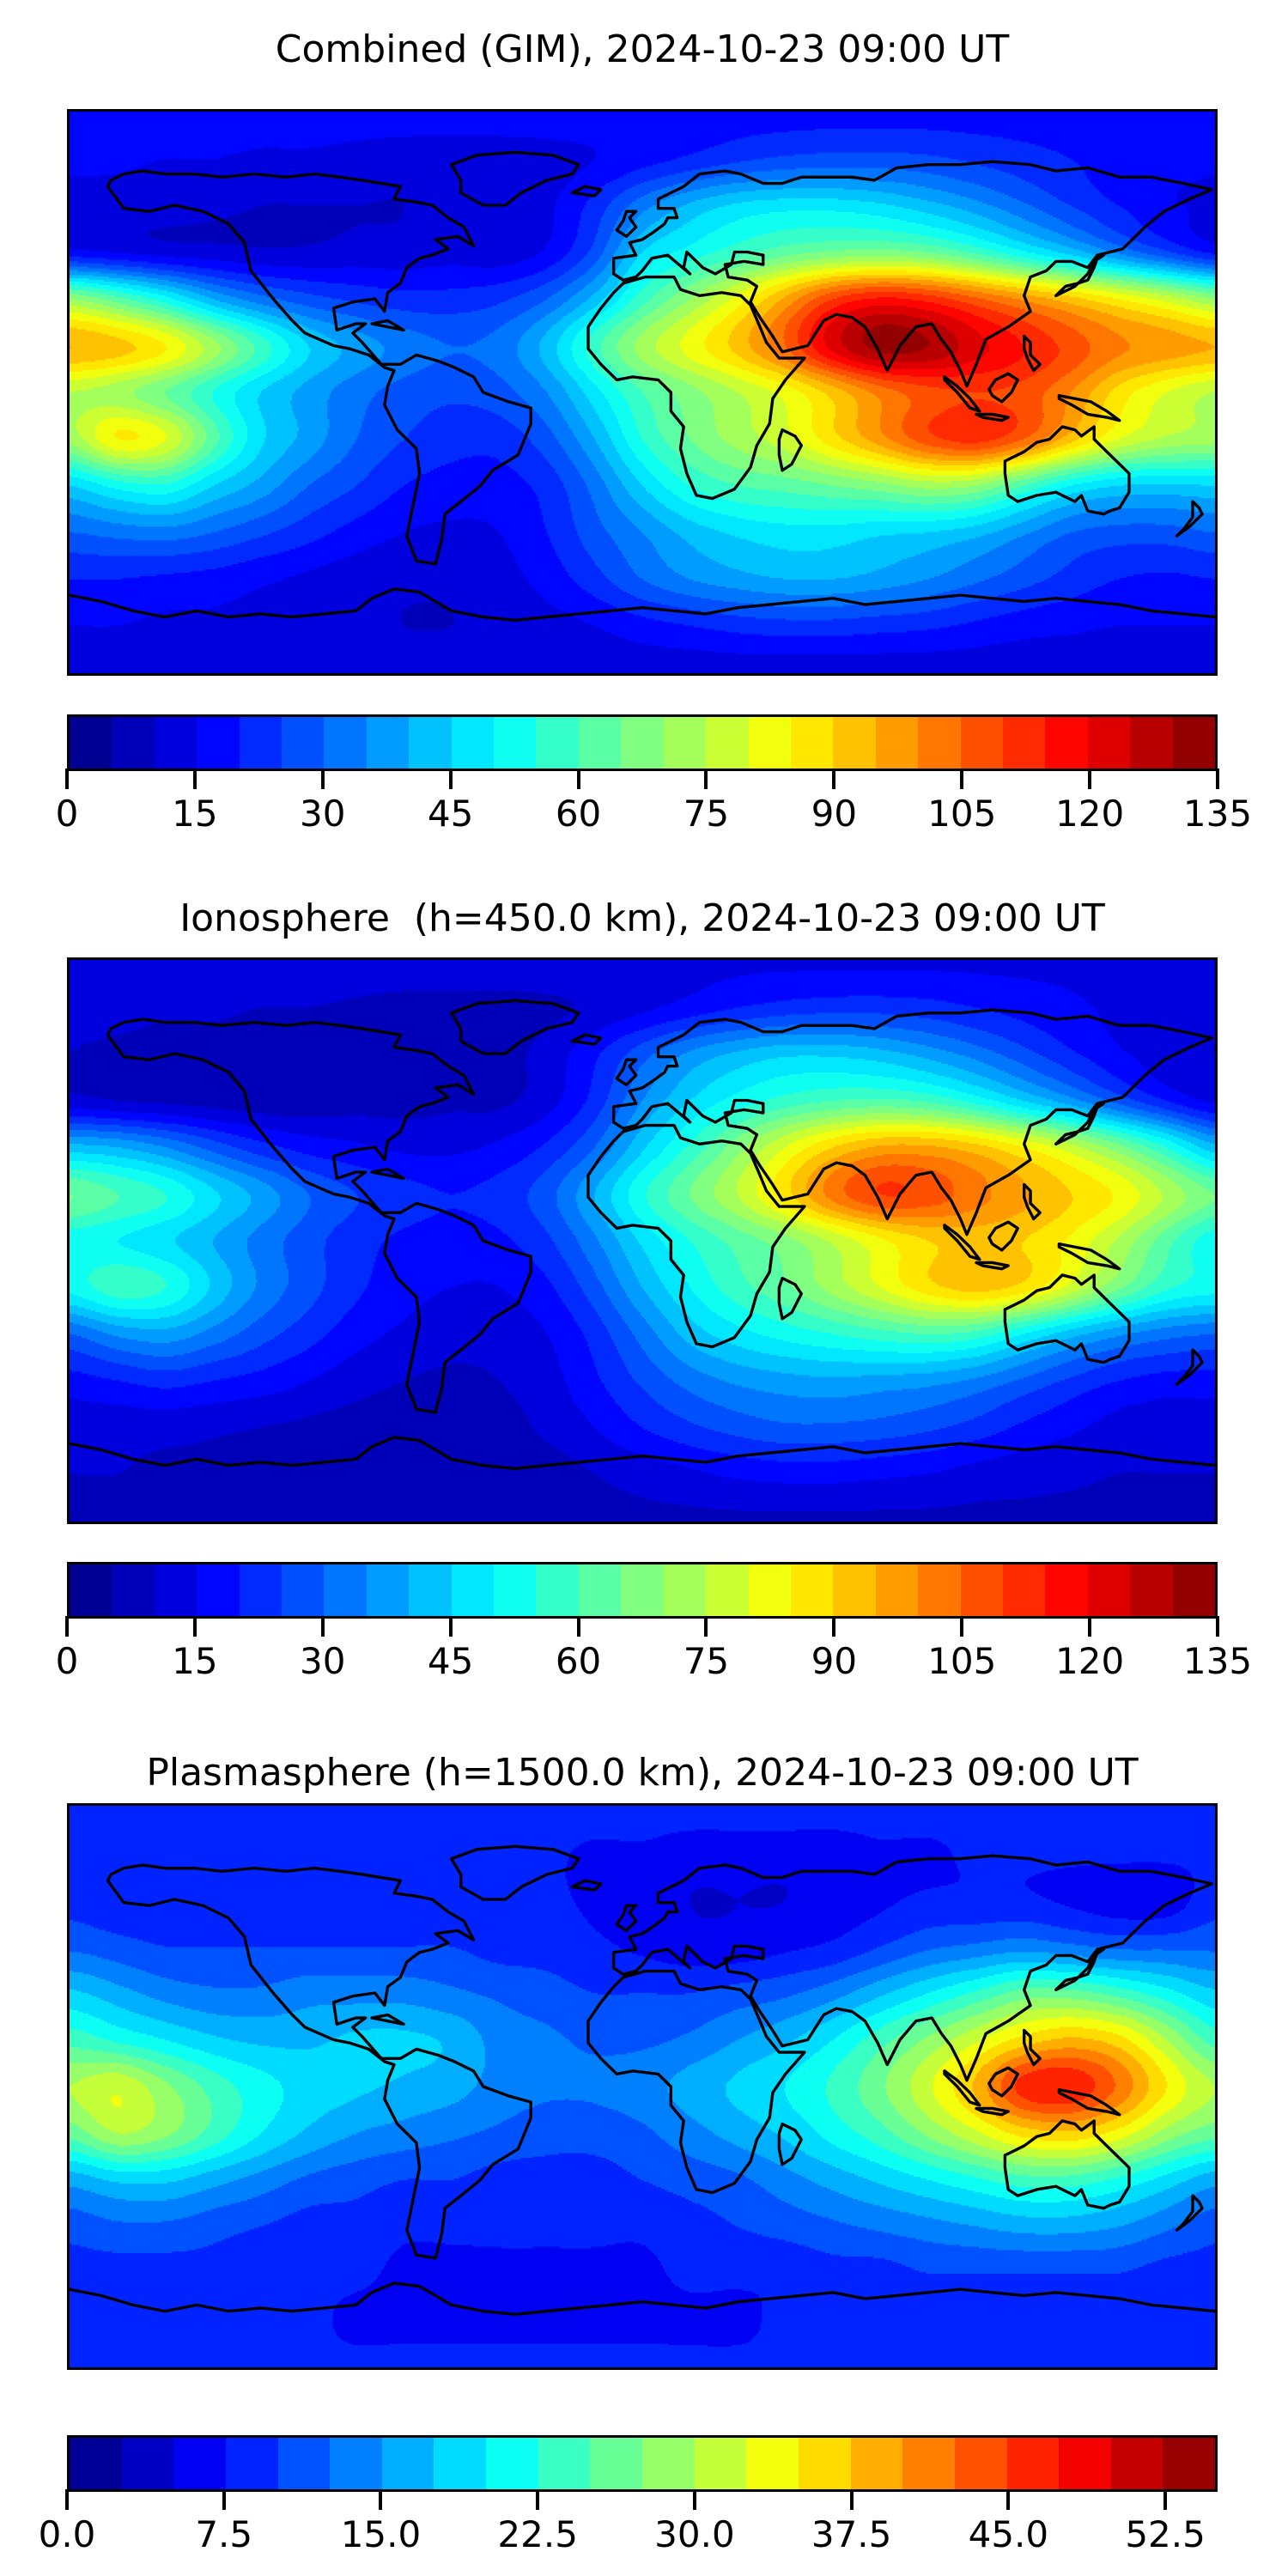 This screenshot has width=1288, height=2576. I want to click on colorbar-tick-label: 30, so click(323, 1661).